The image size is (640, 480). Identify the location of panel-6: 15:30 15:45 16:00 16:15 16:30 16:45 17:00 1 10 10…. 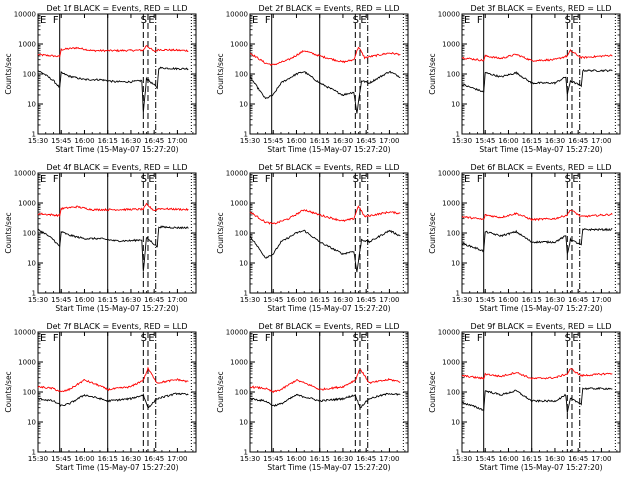
(524, 238).